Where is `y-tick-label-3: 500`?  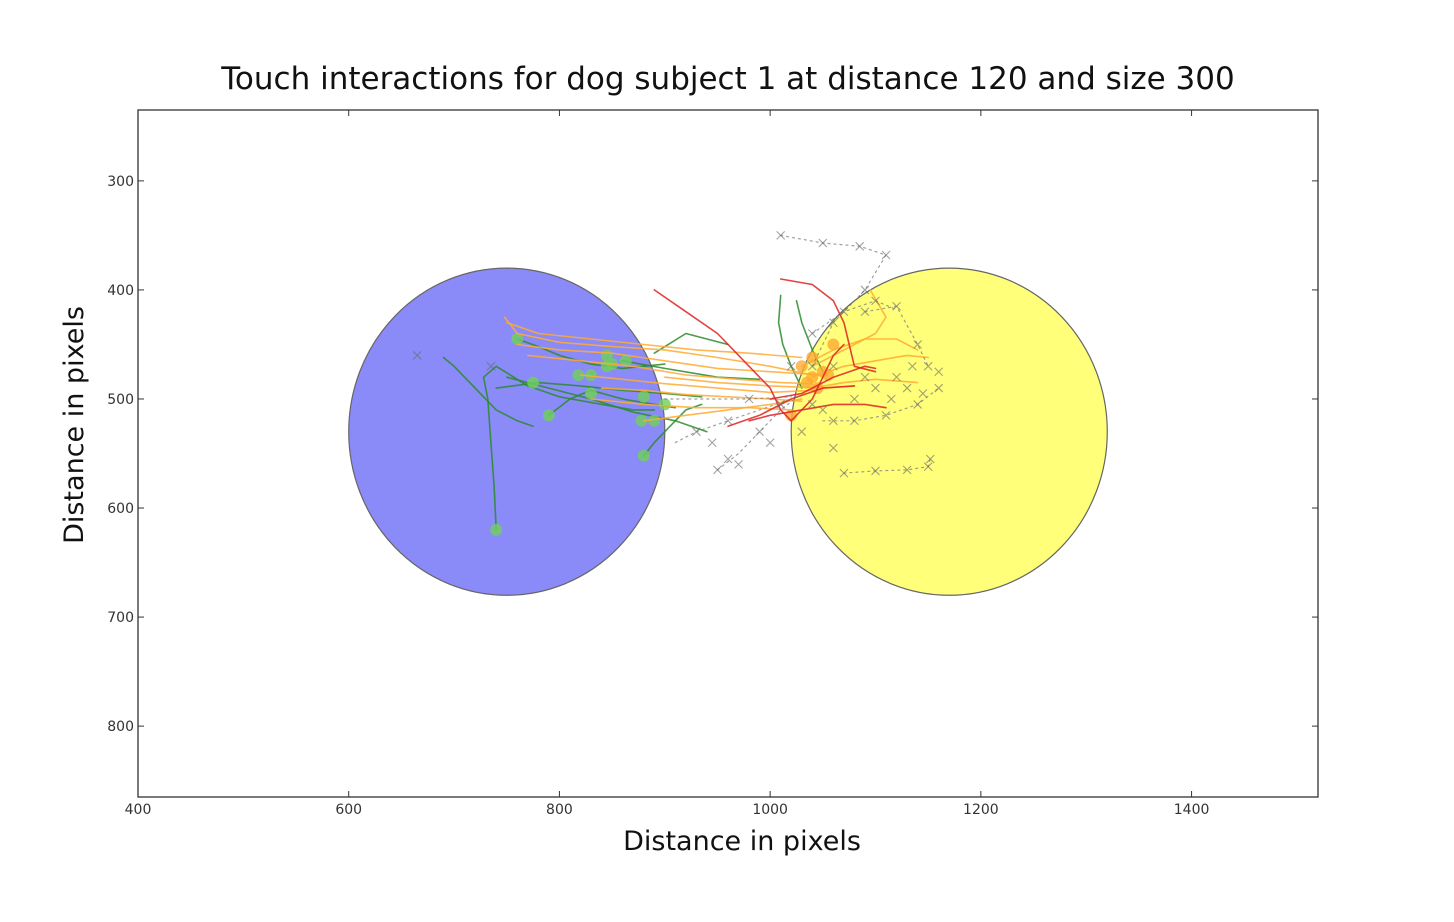 y-tick-label-3: 500 is located at coordinates (120, 400).